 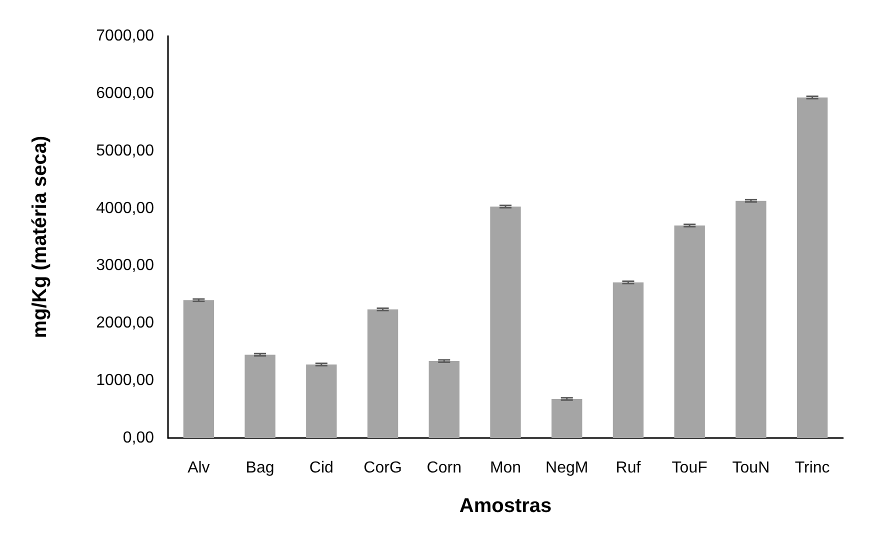 I want to click on y-tick-label: 2000,00, so click(x=125, y=323).